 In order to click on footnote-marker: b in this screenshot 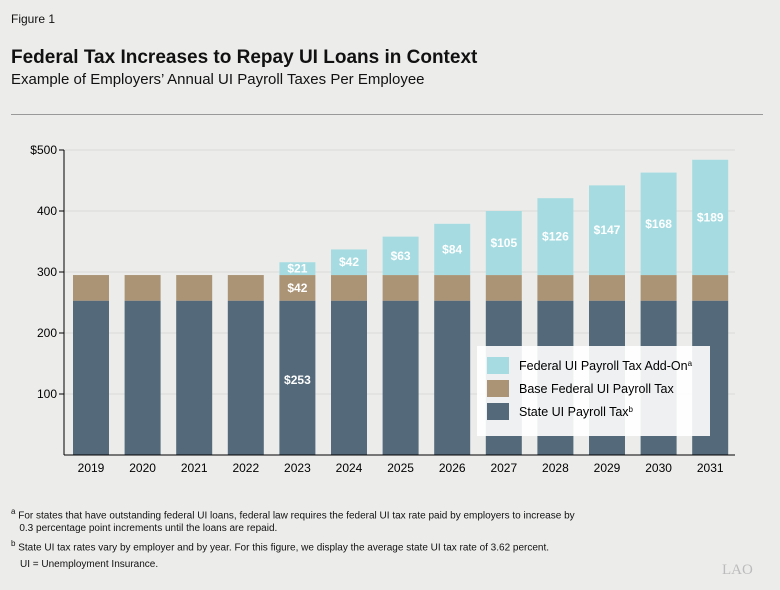, I will do `click(13, 543)`.